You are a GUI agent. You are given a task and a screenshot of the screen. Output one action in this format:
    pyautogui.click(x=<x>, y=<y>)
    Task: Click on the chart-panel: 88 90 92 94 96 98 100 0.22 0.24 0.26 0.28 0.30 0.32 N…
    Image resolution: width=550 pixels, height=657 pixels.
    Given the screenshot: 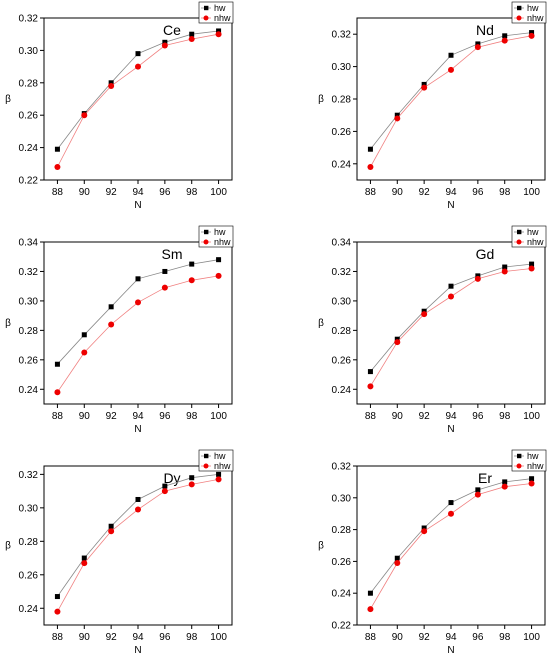 What is the action you would take?
    pyautogui.click(x=119, y=106)
    